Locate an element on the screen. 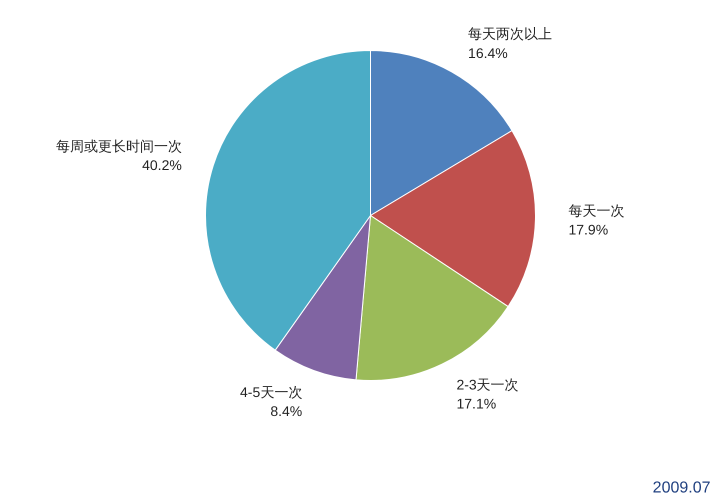 This screenshot has width=720, height=504. slice-label: 每天两次以上 is located at coordinates (510, 34).